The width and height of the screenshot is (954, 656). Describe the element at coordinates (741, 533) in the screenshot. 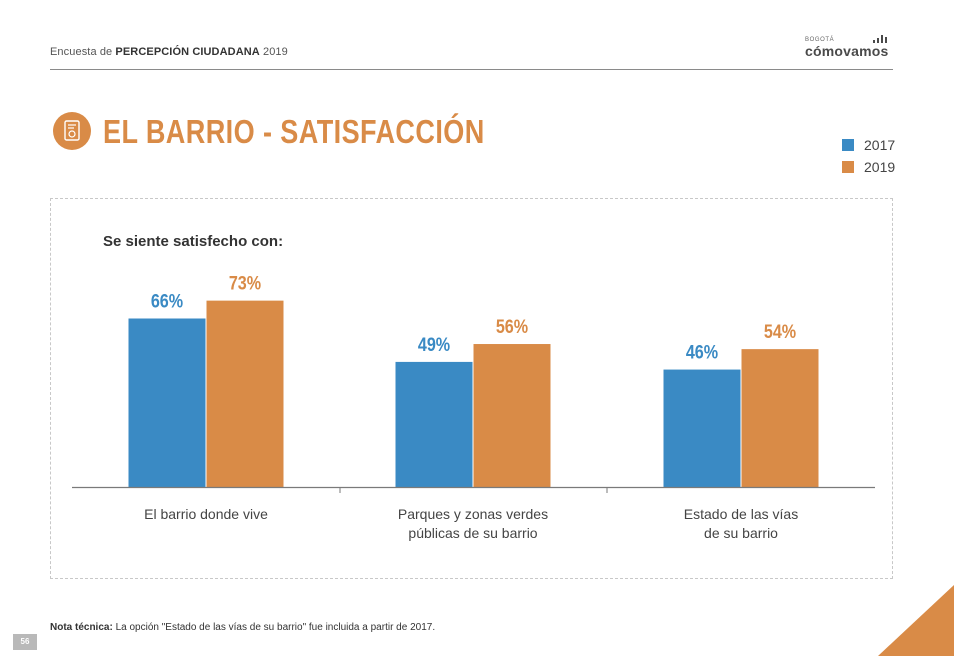

I see `category-label-3-line-2: de su barrio` at that location.